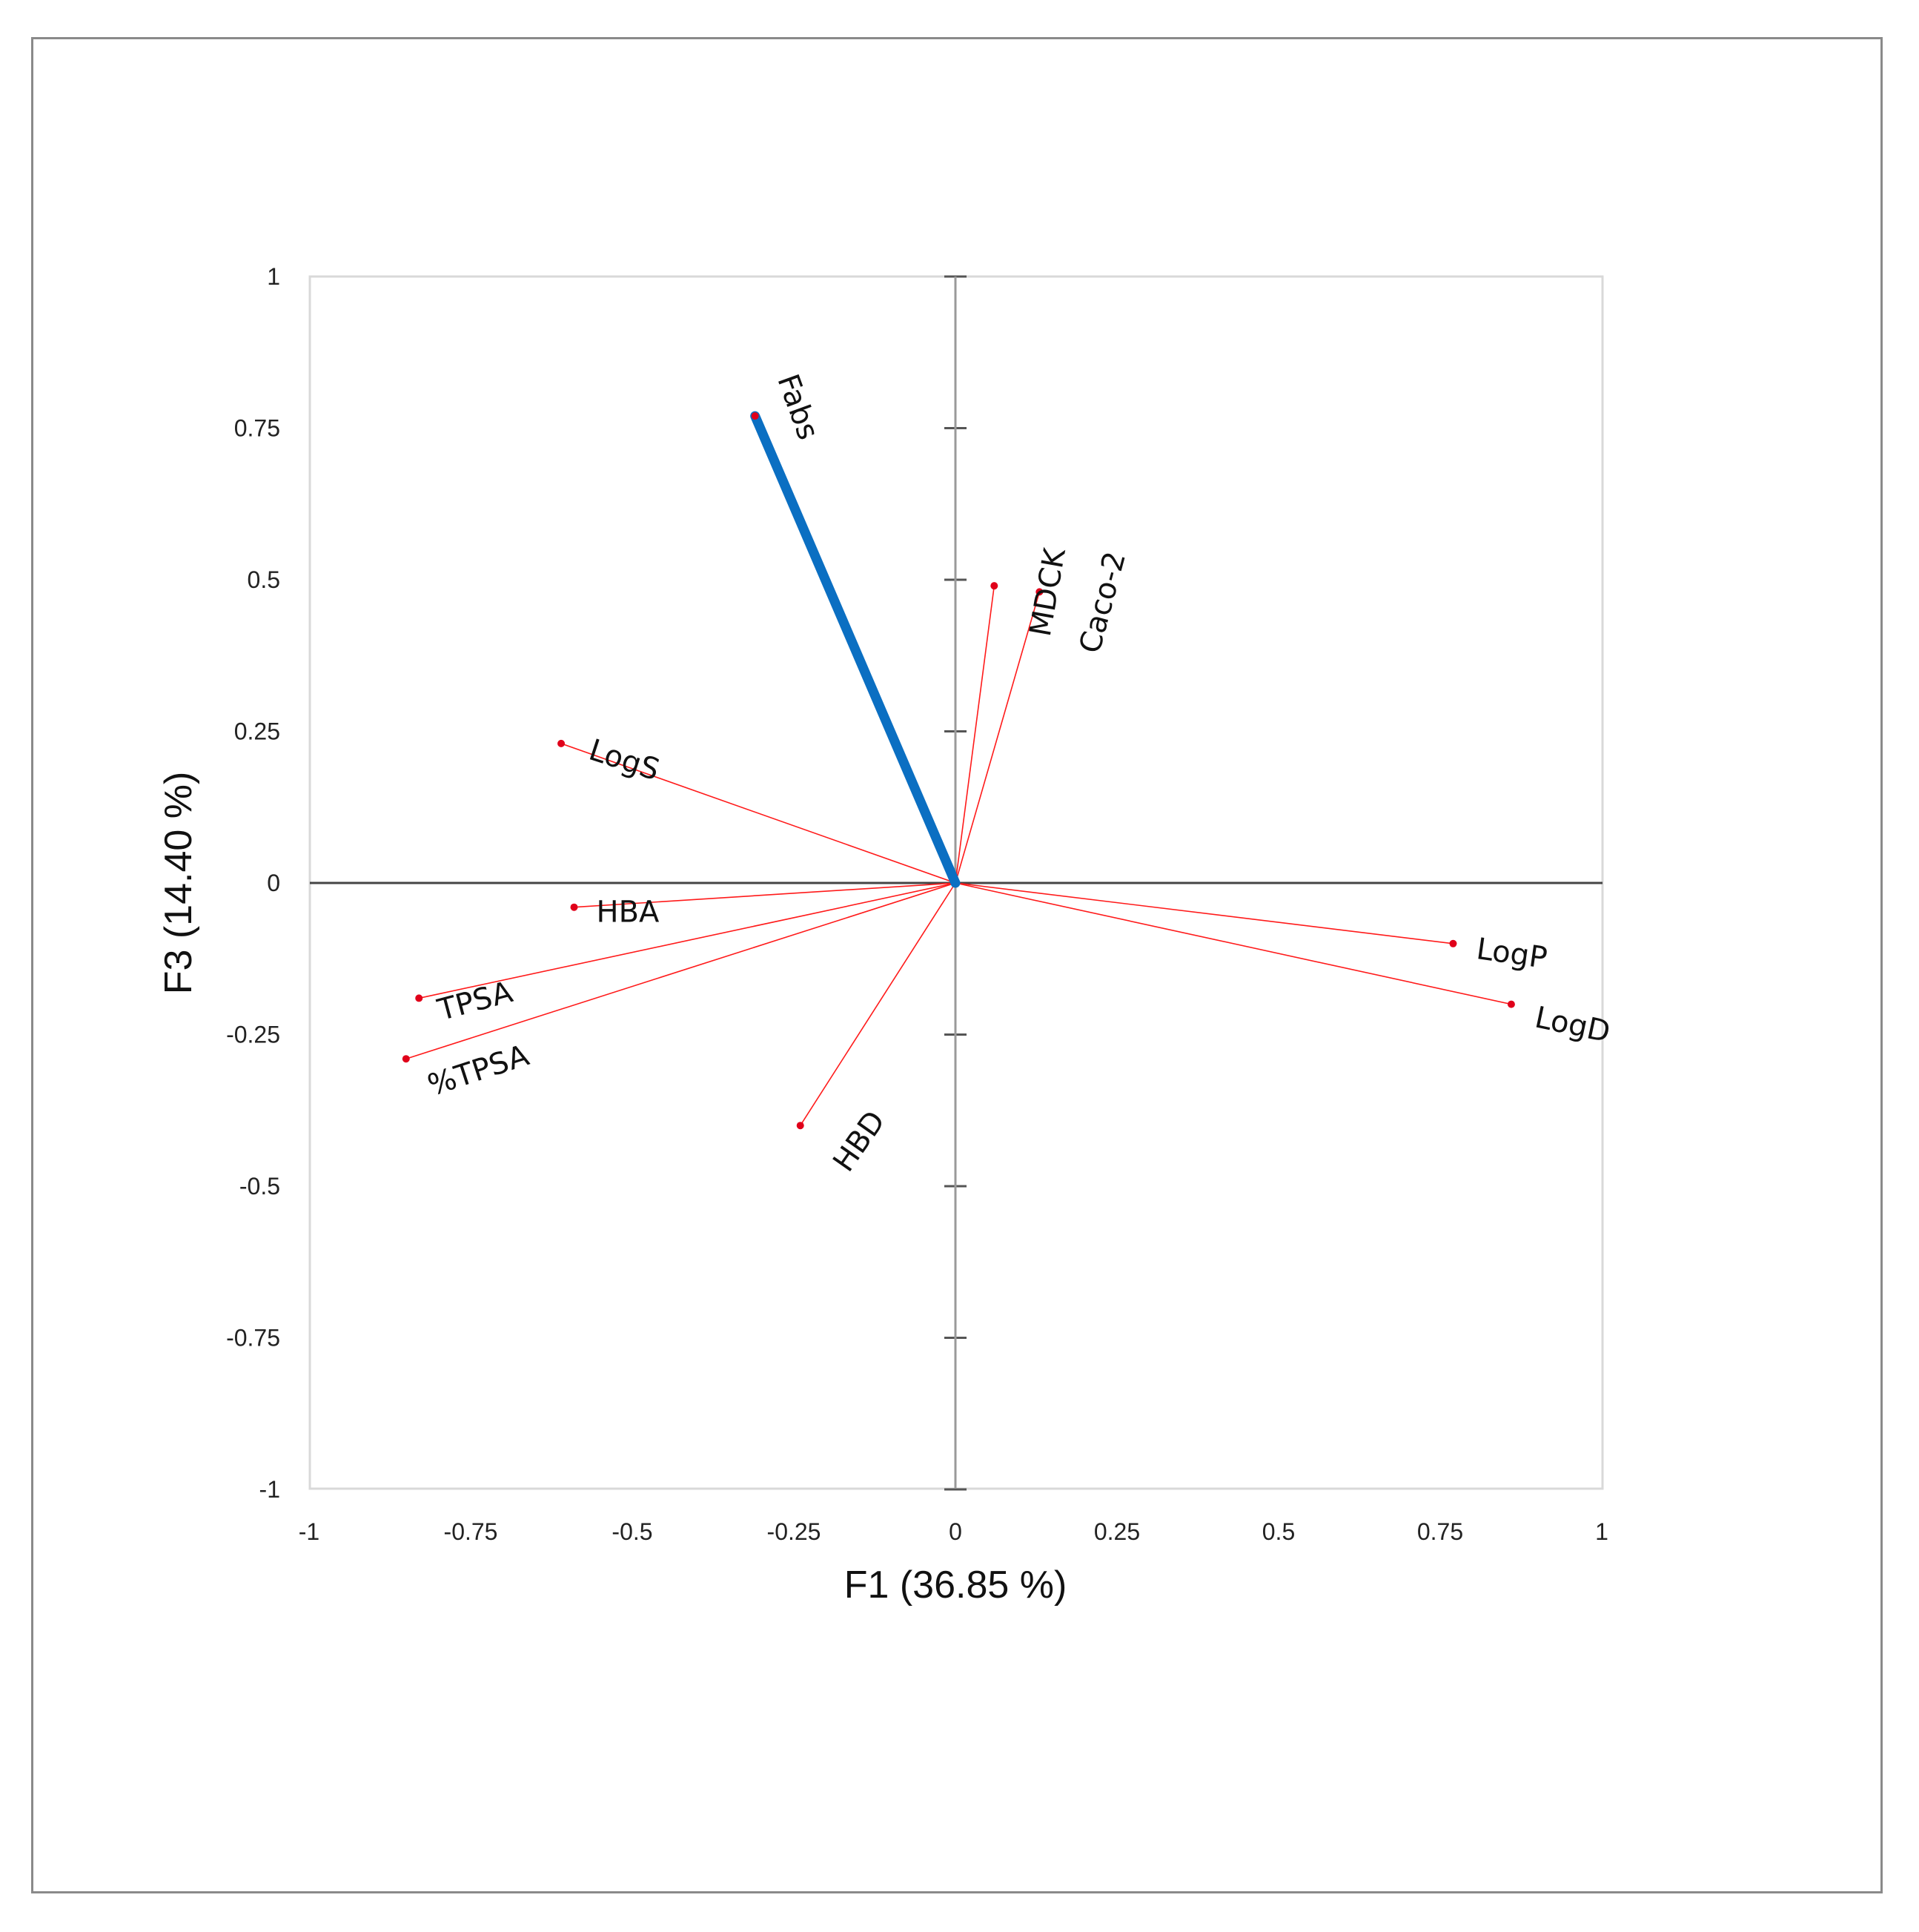 The width and height of the screenshot is (1919, 1932). I want to click on y-tick-label: -0.25, so click(253, 1035).